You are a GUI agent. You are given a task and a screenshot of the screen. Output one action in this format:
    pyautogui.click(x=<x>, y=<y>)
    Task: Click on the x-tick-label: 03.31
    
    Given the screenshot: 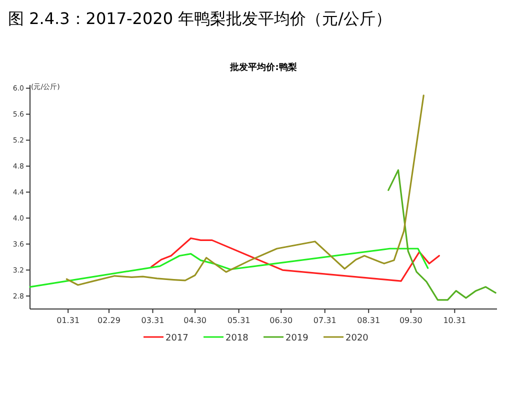 What is the action you would take?
    pyautogui.click(x=152, y=320)
    